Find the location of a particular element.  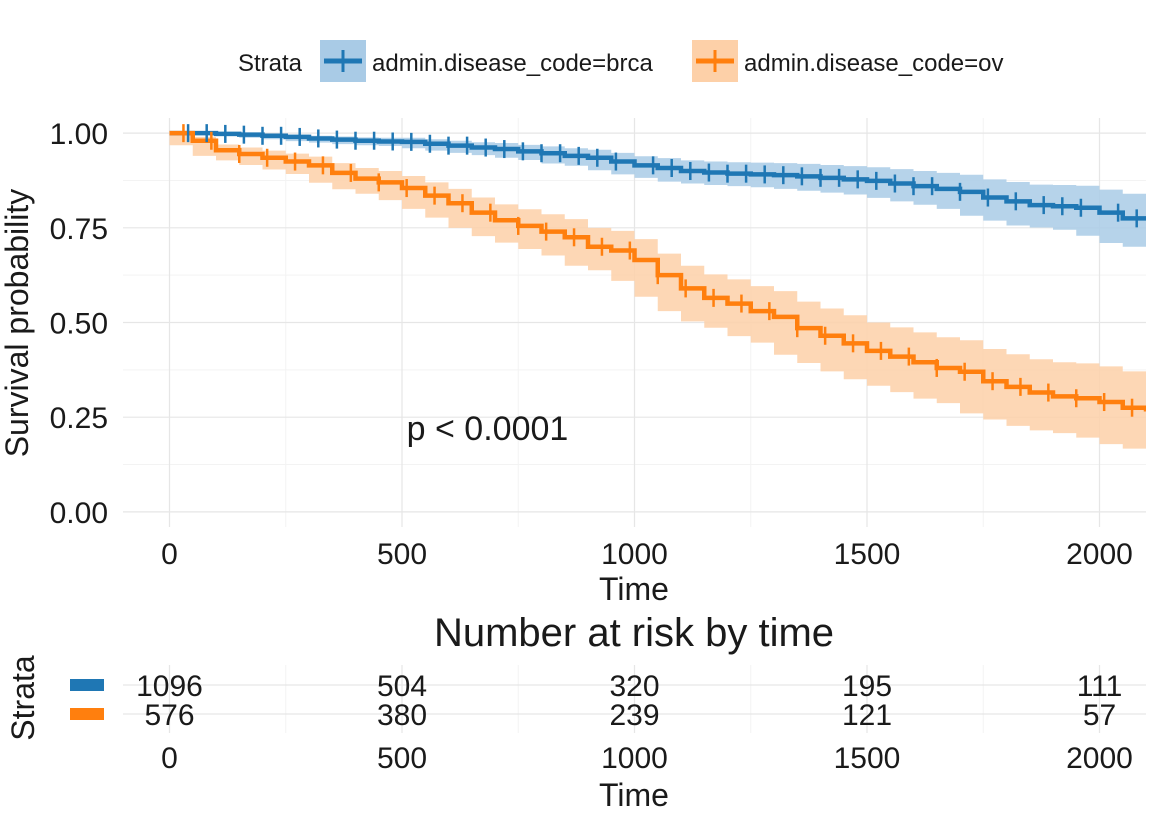

risk-table-y-label: Strata is located at coordinates (23, 698).